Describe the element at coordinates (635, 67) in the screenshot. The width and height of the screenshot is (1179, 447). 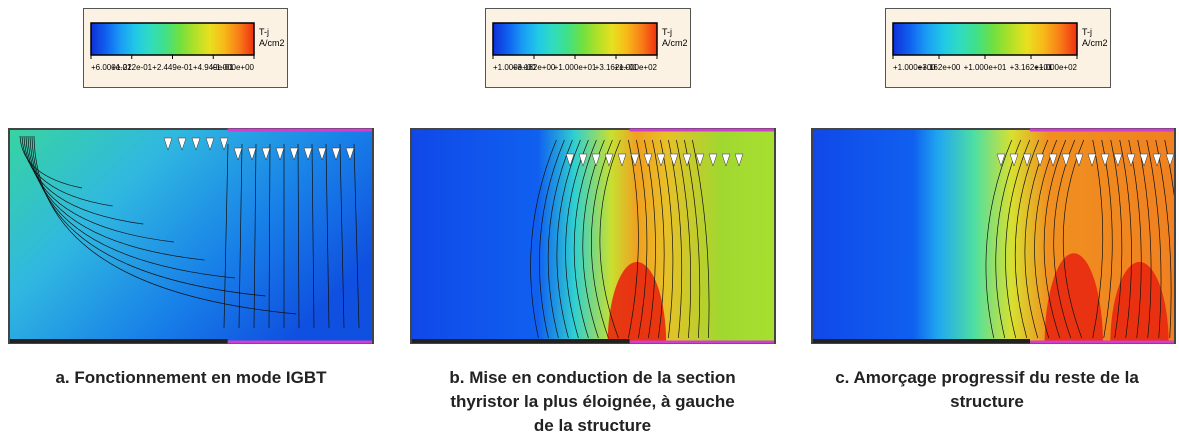
I see `colorbar-label: +1.000e+02` at that location.